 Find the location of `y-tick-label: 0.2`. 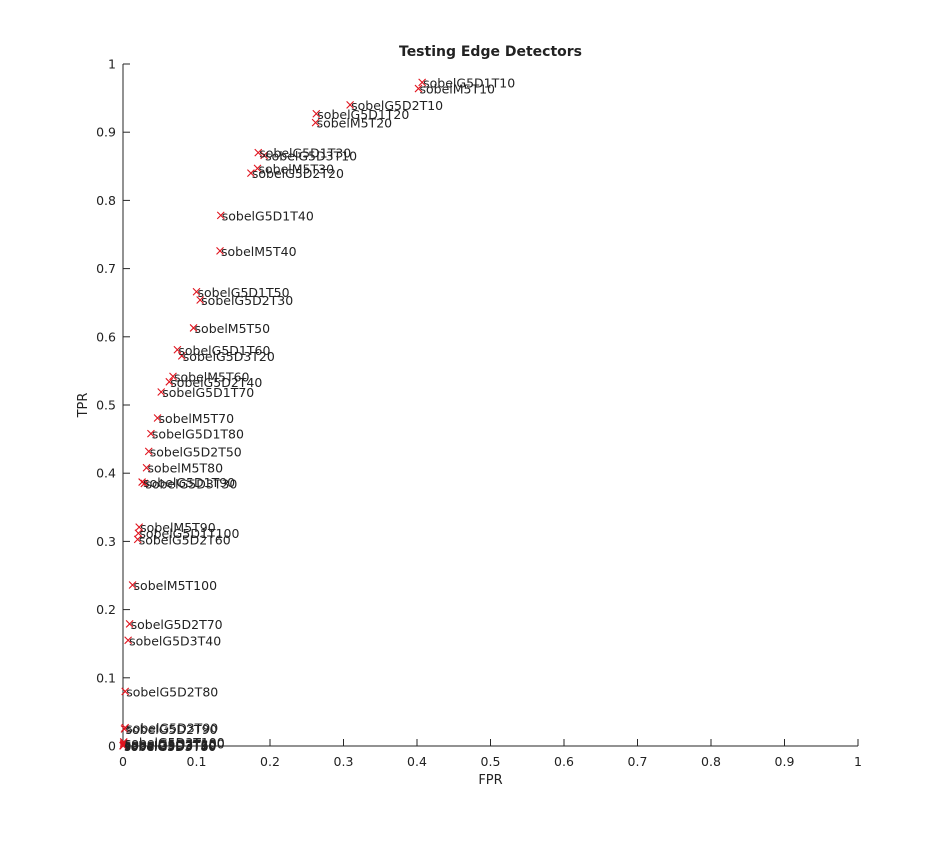

y-tick-label: 0.2 is located at coordinates (106, 609).